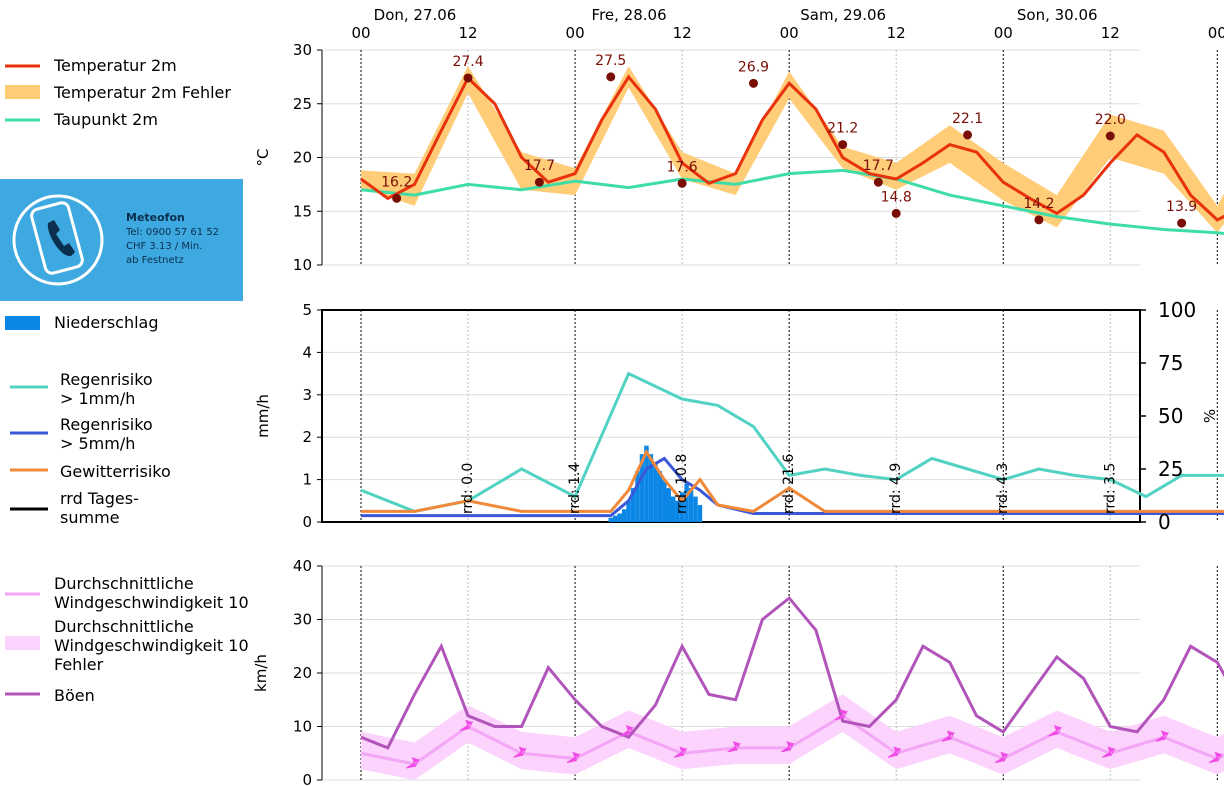 This screenshot has height=786, width=1224. I want to click on legend-precipitation-swatch, so click(22, 323).